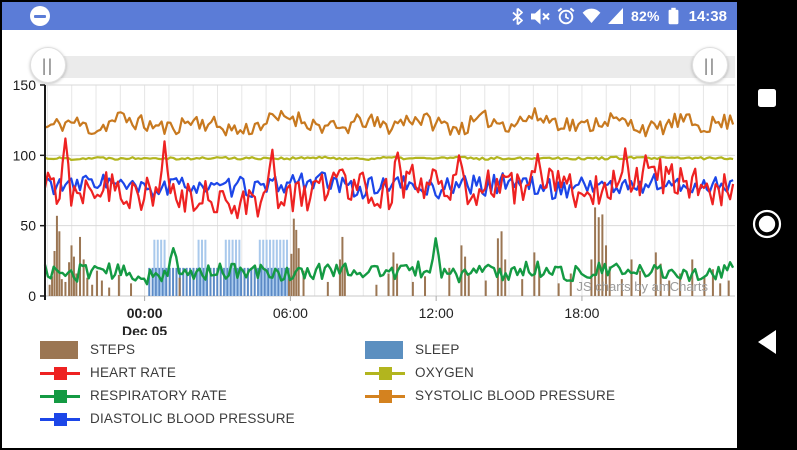 This screenshot has height=450, width=797. I want to click on recents-square-icon, so click(767, 98).